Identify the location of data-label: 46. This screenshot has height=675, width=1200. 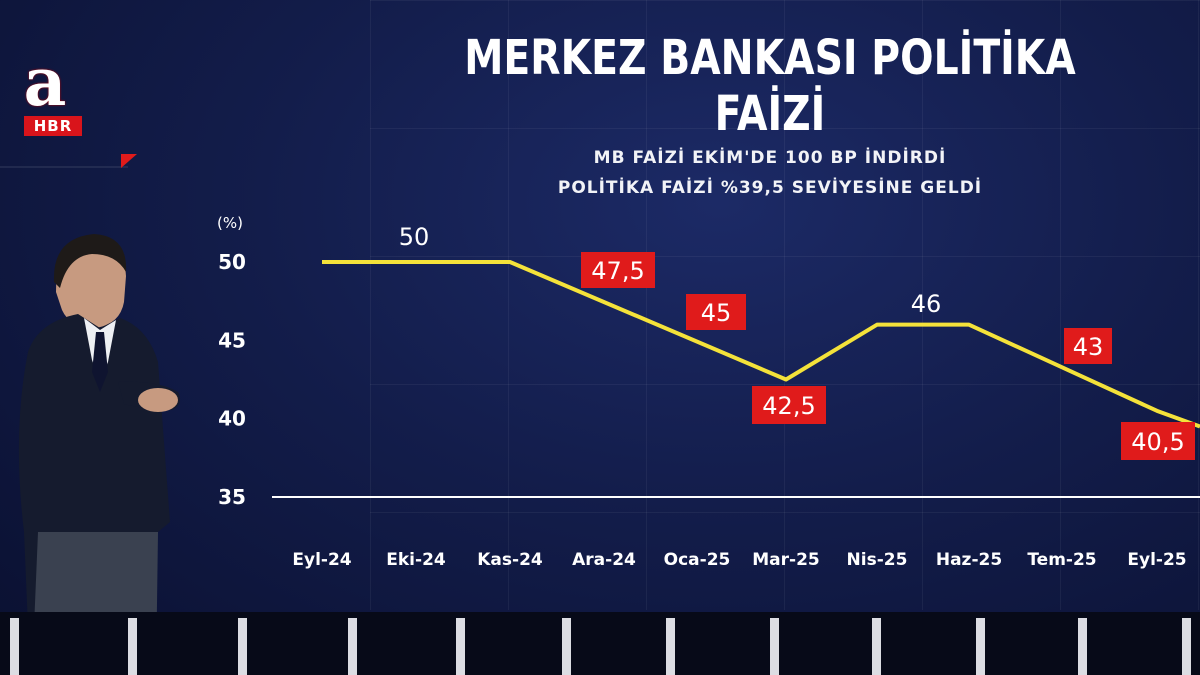
(926, 304).